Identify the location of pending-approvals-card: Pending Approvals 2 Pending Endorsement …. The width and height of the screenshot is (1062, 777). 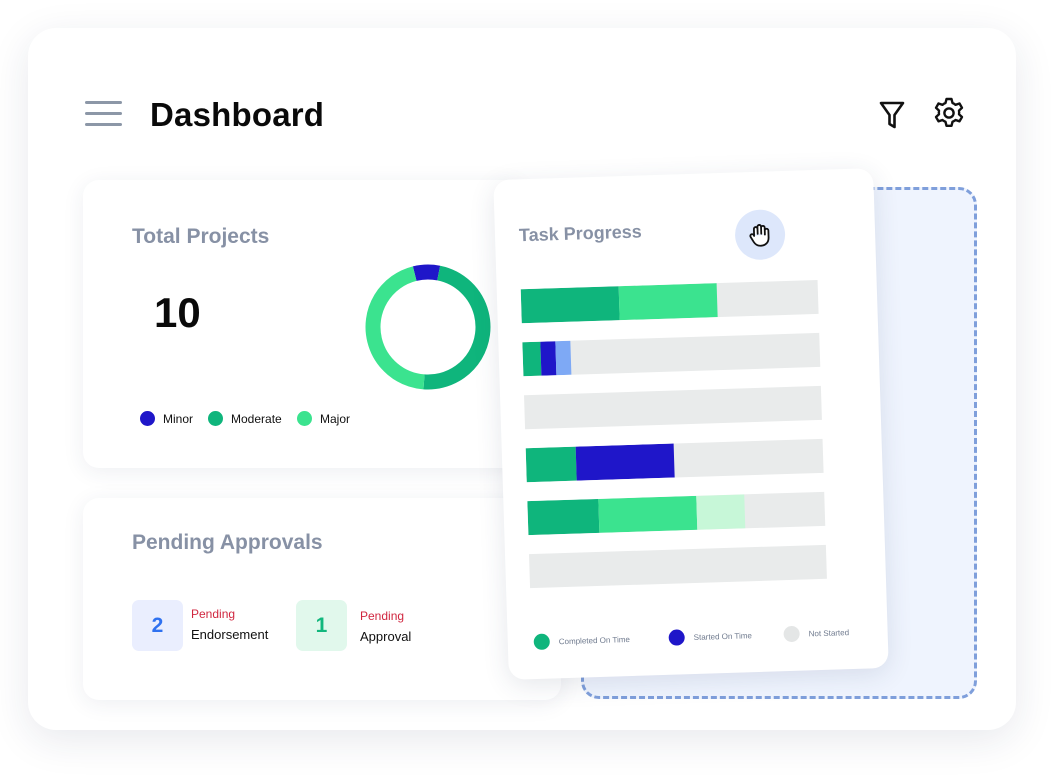
(322, 599).